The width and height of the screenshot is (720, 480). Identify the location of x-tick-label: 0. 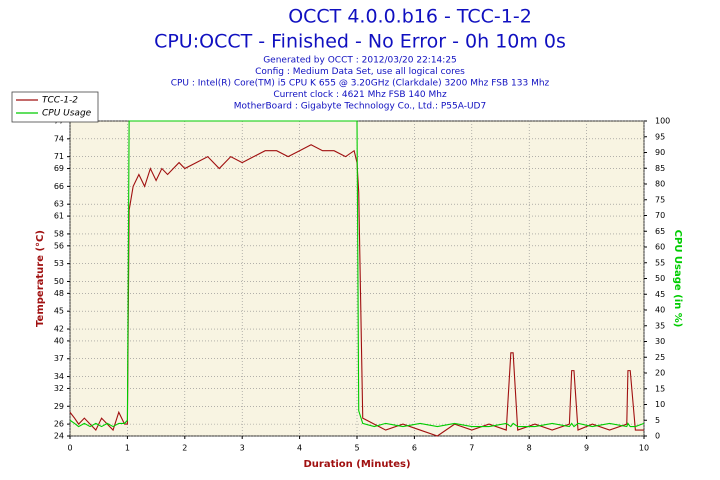
(69, 448).